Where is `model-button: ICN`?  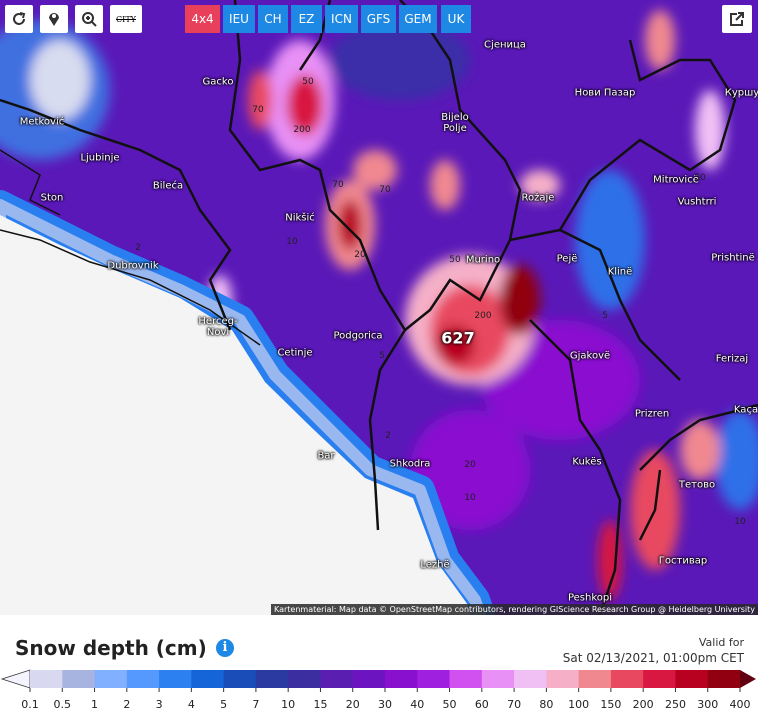
model-button: ICN is located at coordinates (341, 19).